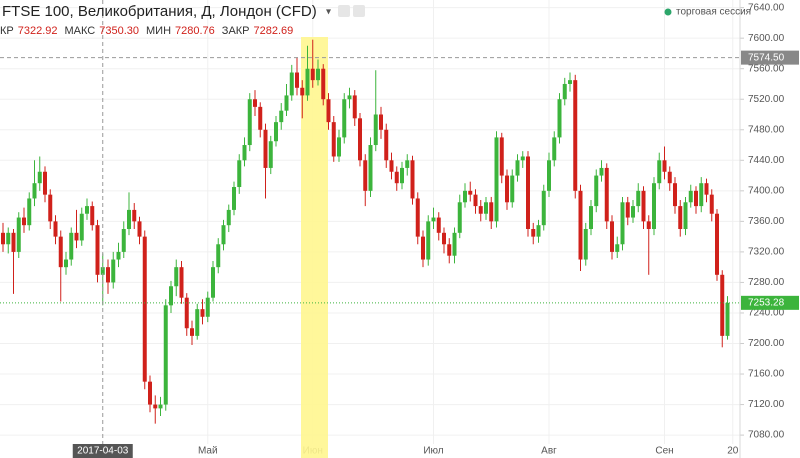 The width and height of the screenshot is (800, 458). What do you see at coordinates (38, 31) in the screenshot?
I see `ohlc-value: 7322.92` at bounding box center [38, 31].